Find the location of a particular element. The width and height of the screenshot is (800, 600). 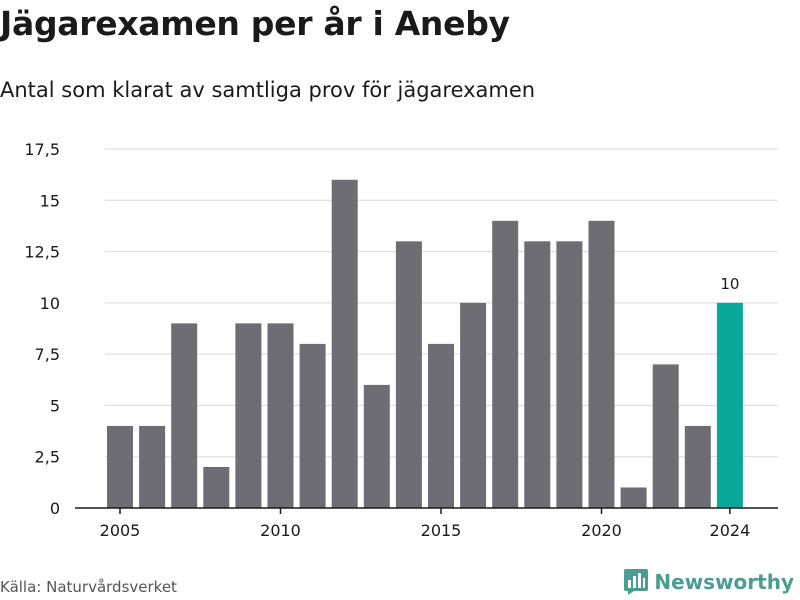

y-tick-label: 15 is located at coordinates (50, 200).